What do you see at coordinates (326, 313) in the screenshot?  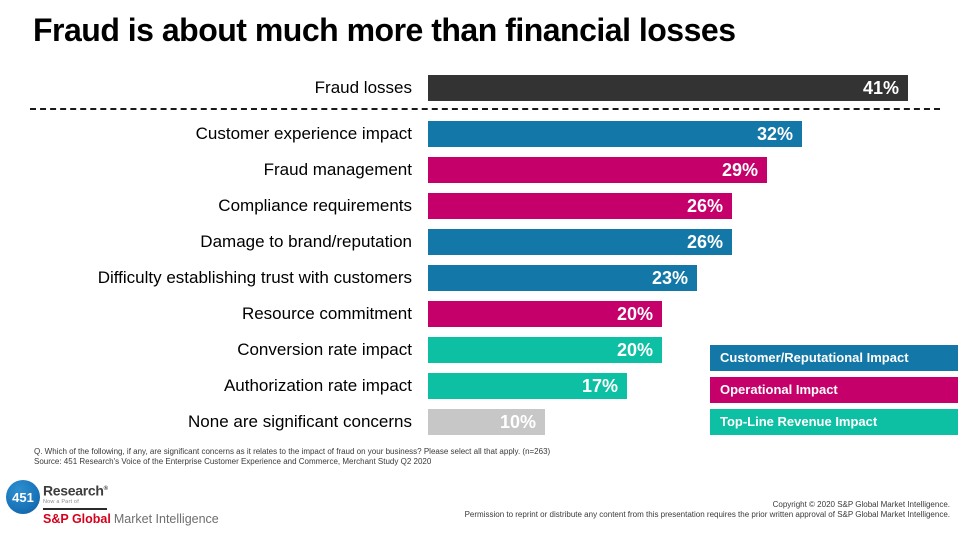 I see `bar-category-label: Resource commitment` at bounding box center [326, 313].